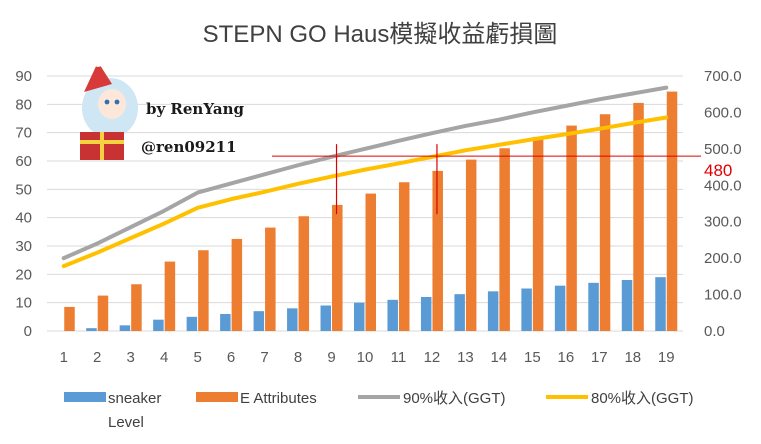  What do you see at coordinates (432, 357) in the screenshot?
I see `x-axis-tick-label: 12` at bounding box center [432, 357].